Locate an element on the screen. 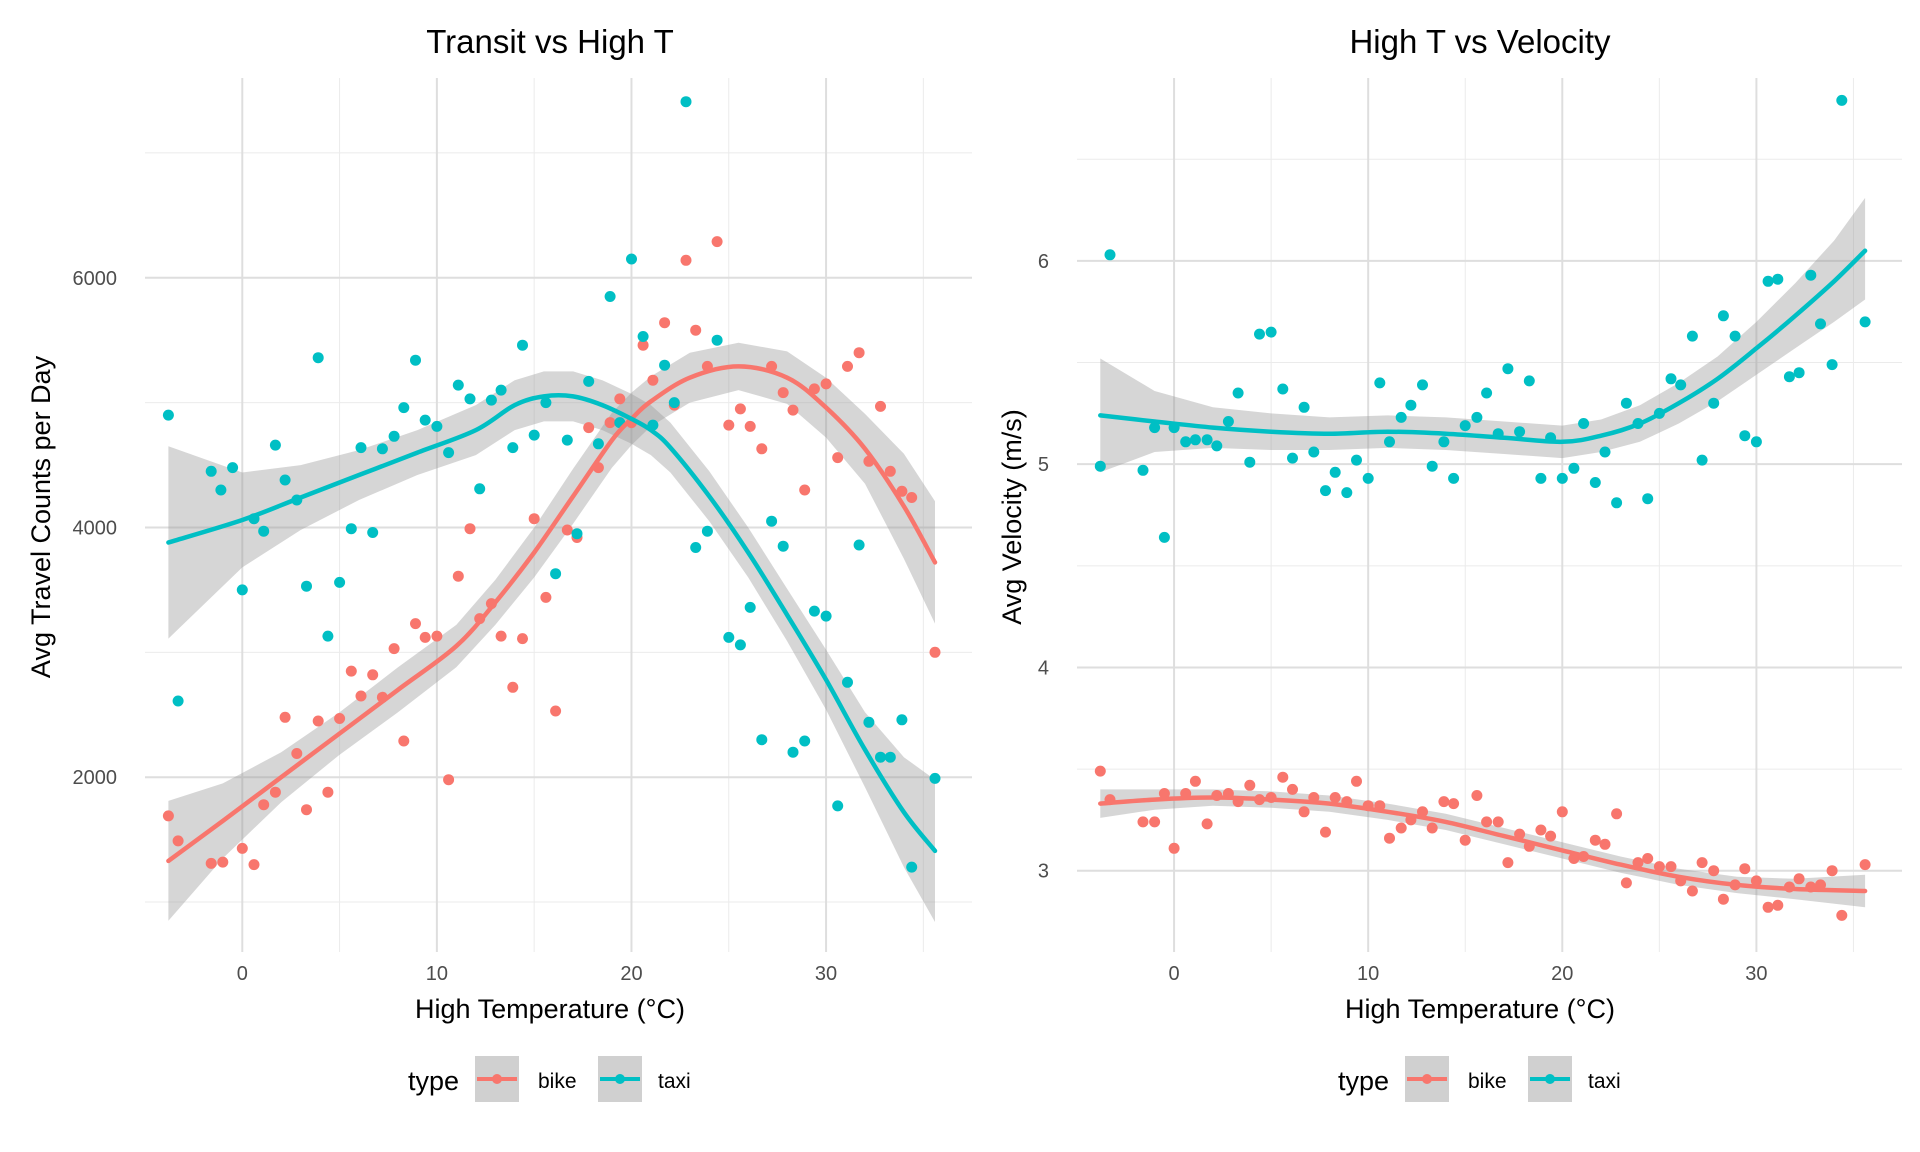 The image size is (1920, 1152). y-tick-label: 5 is located at coordinates (1043, 465).